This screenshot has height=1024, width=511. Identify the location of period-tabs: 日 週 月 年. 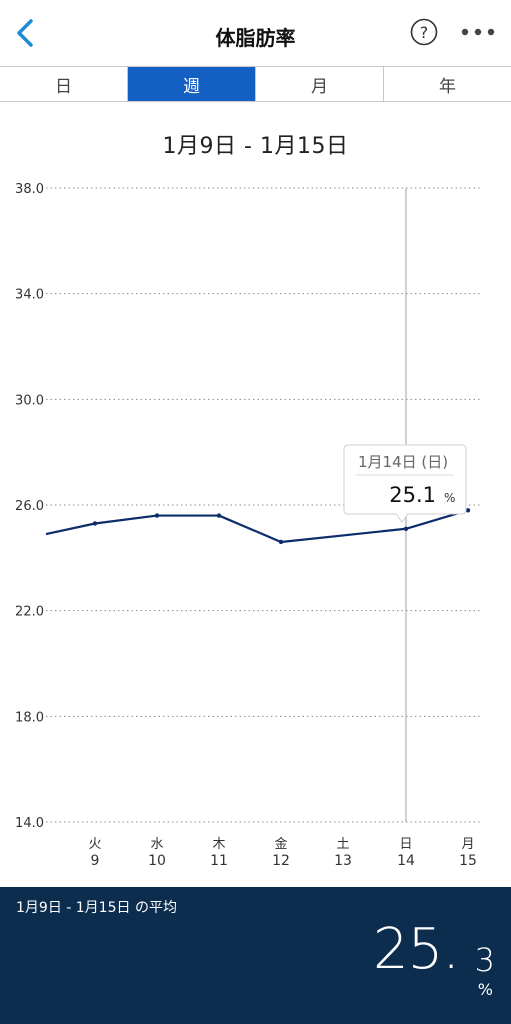
(255, 84).